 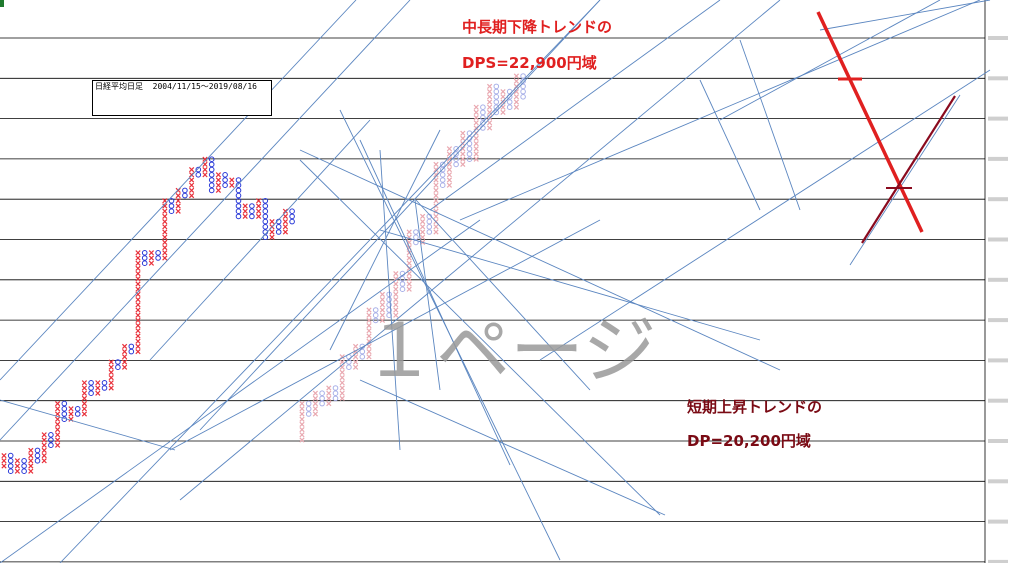 What do you see at coordinates (2, 3) in the screenshot?
I see `corner-mark` at bounding box center [2, 3].